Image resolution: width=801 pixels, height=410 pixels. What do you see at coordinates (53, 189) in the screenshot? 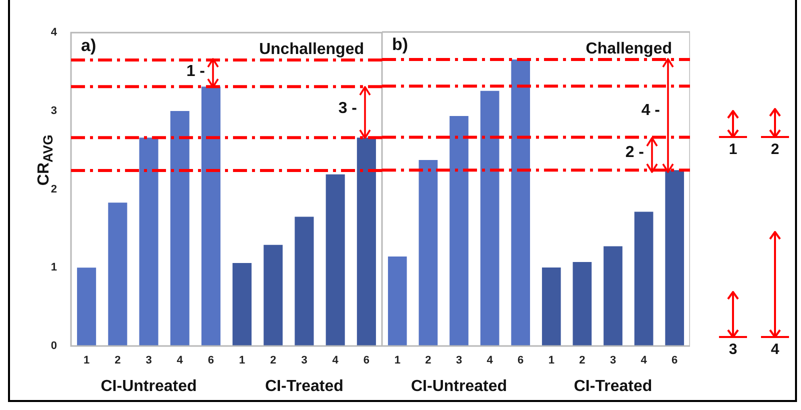
I see `y-tick-label: 2` at bounding box center [53, 189].